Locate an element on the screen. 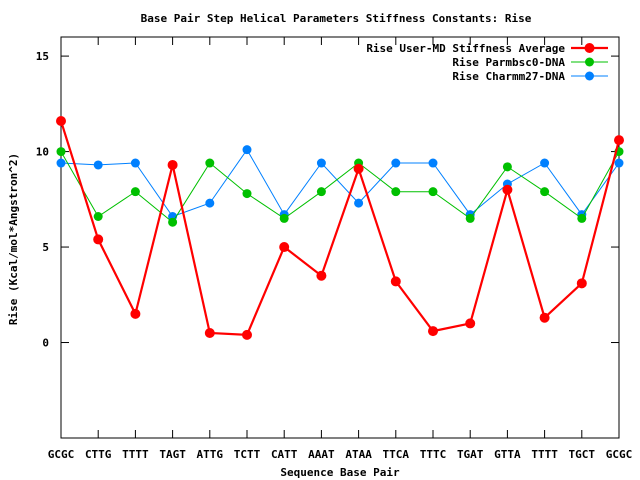 Image resolution: width=640 pixels, height=480 pixels. x-tick-label: ATTG is located at coordinates (210, 454).